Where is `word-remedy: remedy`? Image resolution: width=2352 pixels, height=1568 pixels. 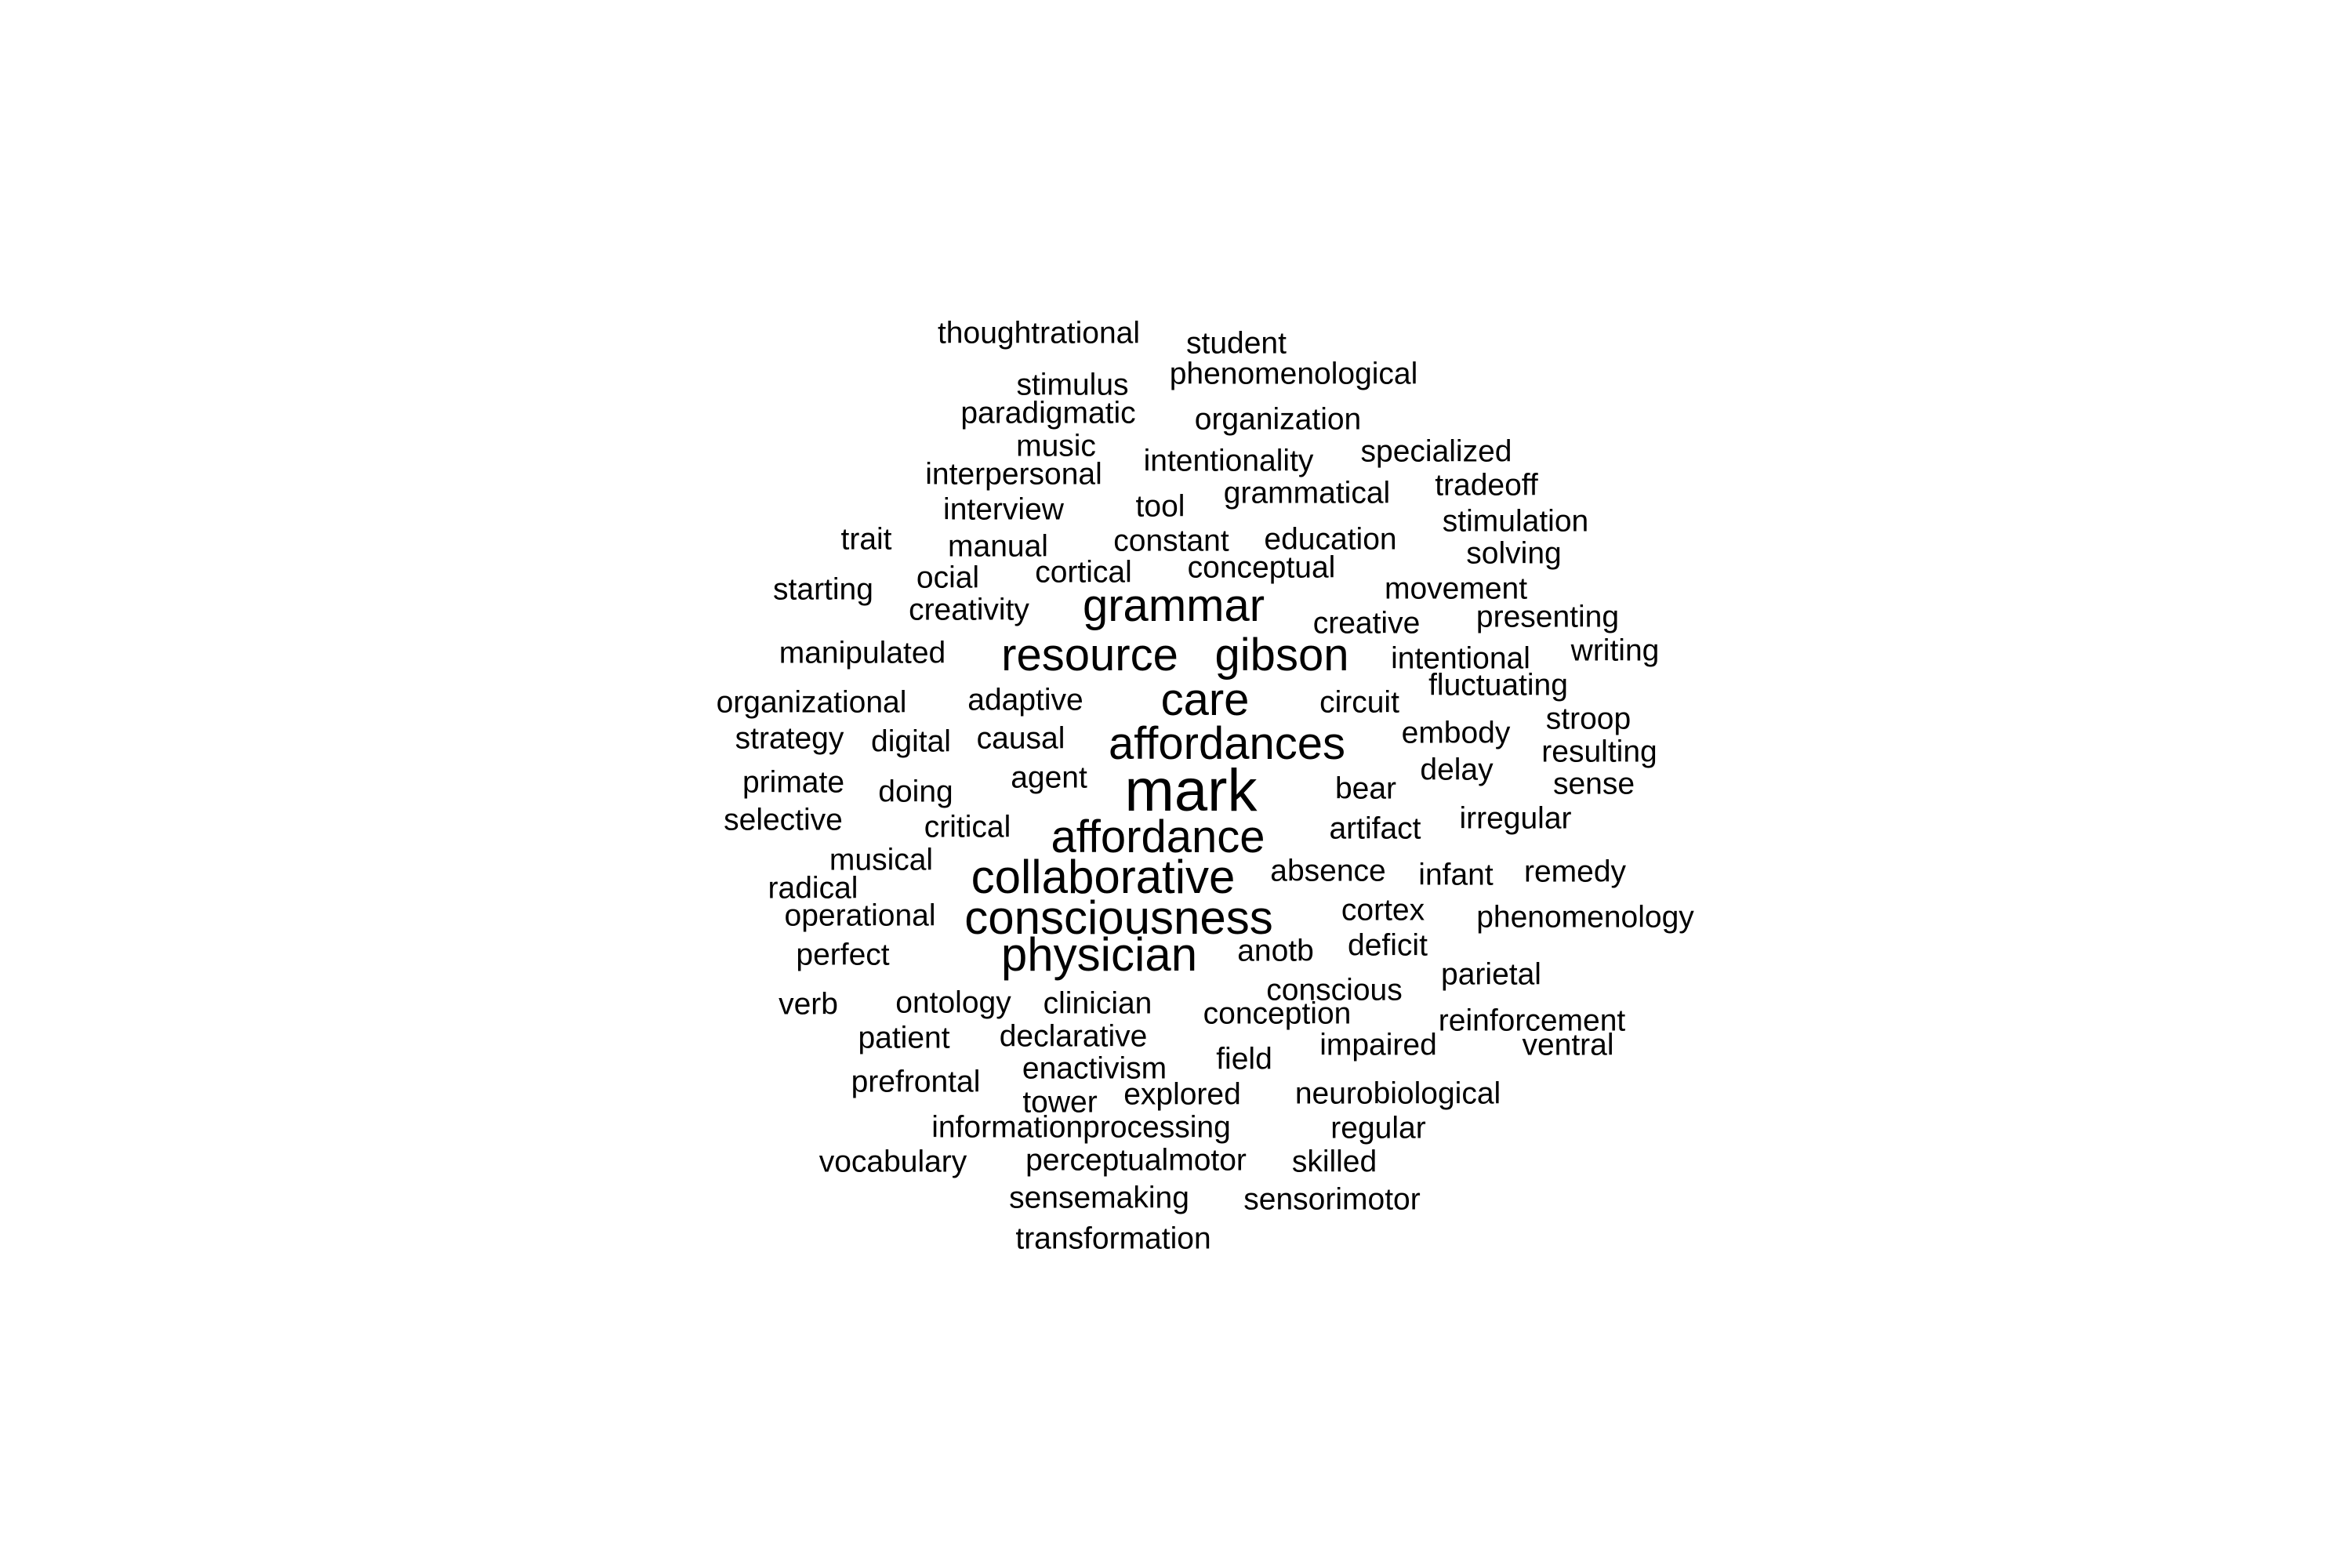
word-remedy: remedy is located at coordinates (1575, 872).